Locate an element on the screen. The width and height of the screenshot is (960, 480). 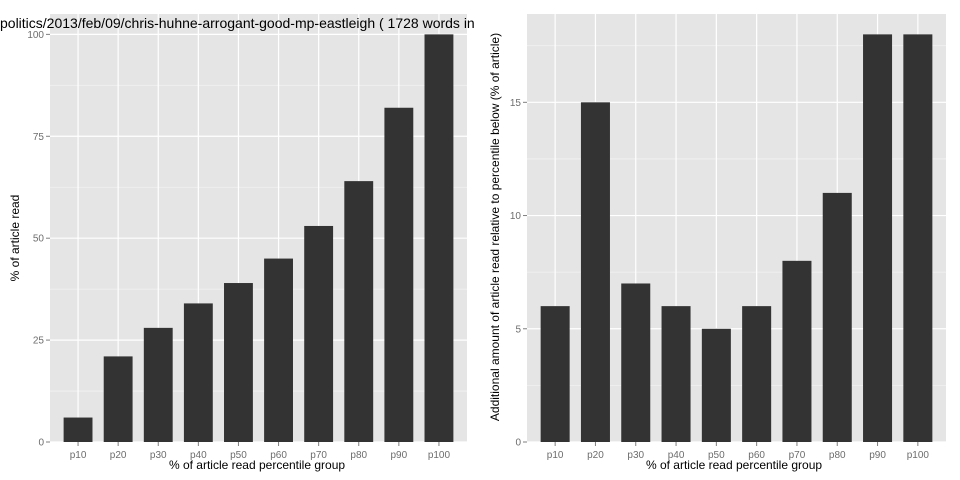
y-tick-label: 50 is located at coordinates (39, 239).